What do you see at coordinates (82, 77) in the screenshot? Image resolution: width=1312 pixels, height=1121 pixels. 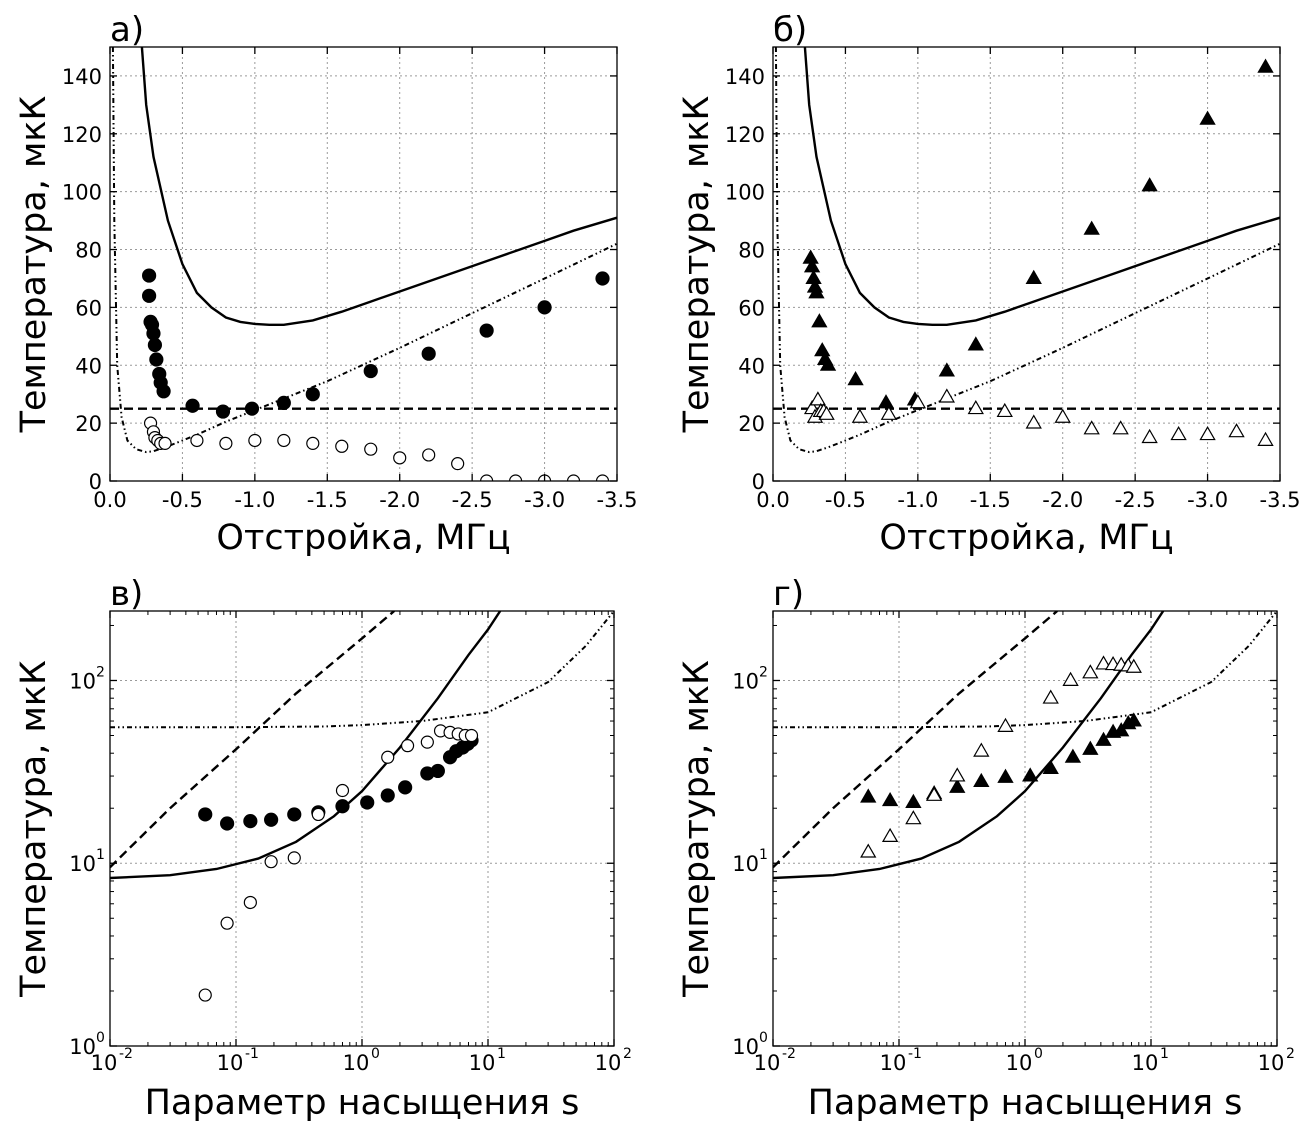 I see `y-tick-label: 140` at bounding box center [82, 77].